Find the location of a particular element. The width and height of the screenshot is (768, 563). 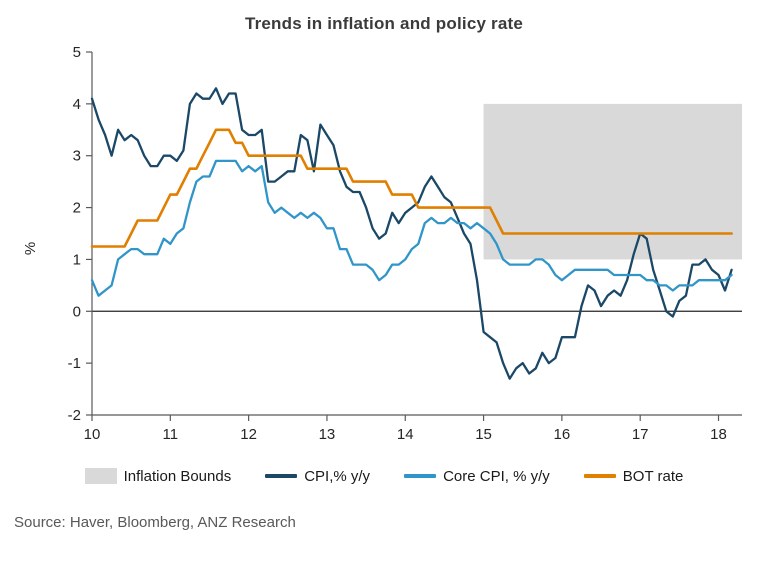

svg-text: 3 is located at coordinates (77, 156).